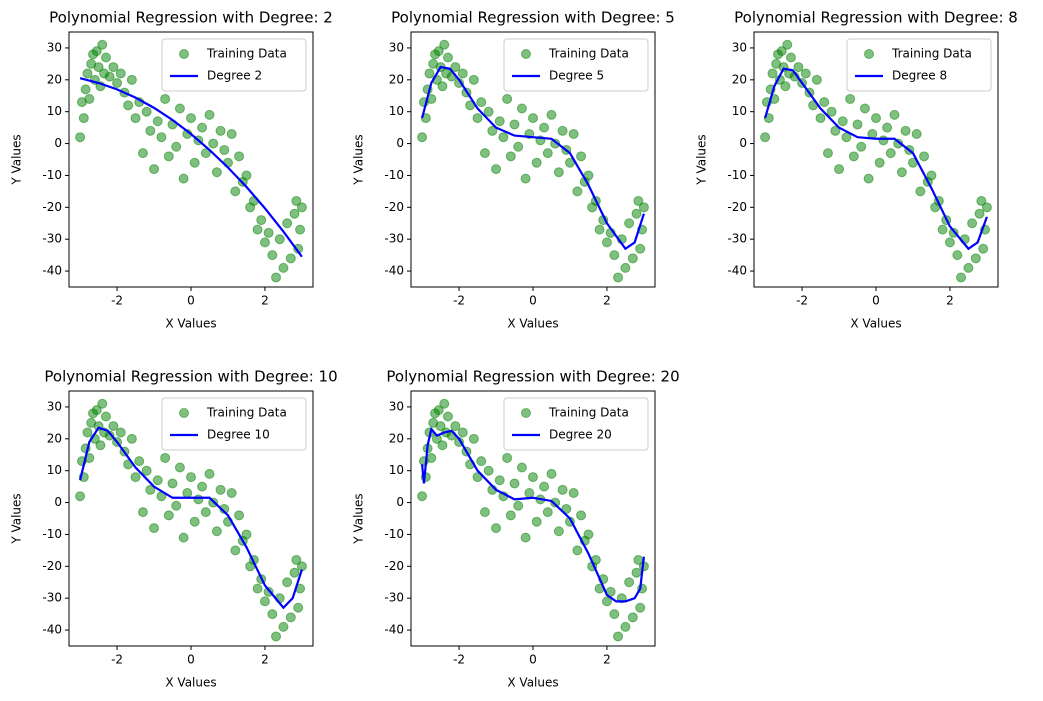  What do you see at coordinates (533, 158) in the screenshot?
I see `fit-line` at bounding box center [533, 158].